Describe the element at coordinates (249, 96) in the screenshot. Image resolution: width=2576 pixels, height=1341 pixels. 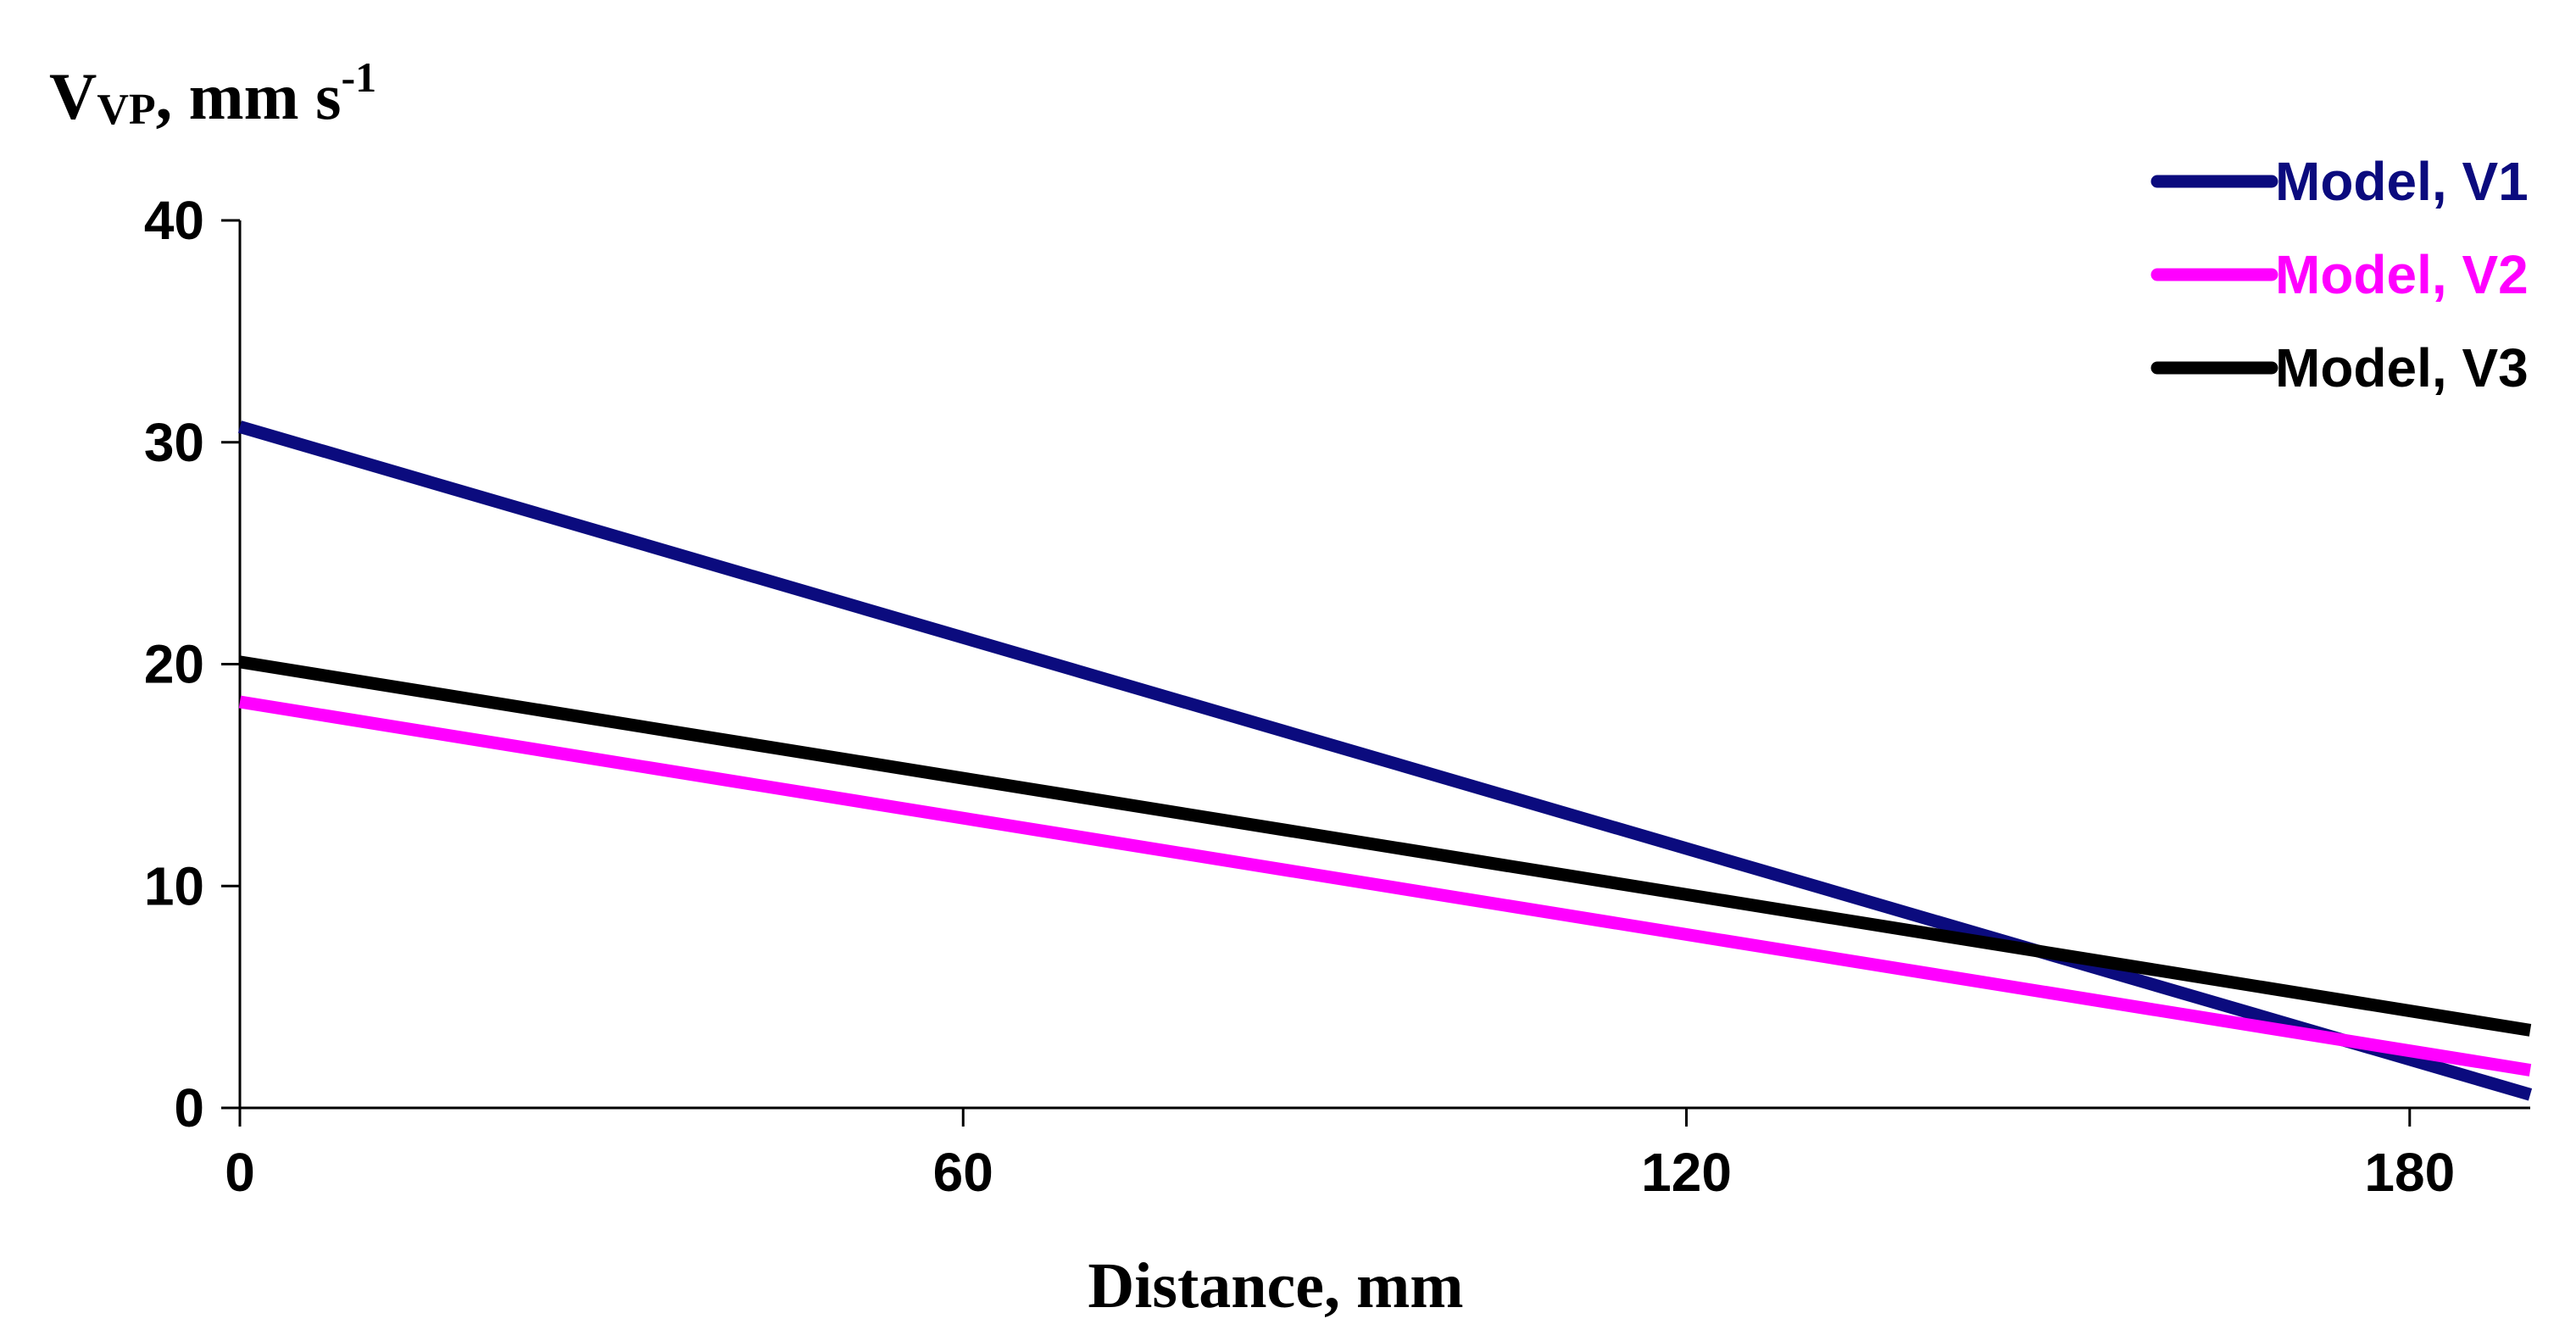
I see `y-axis-title-unit: , mm s` at that location.